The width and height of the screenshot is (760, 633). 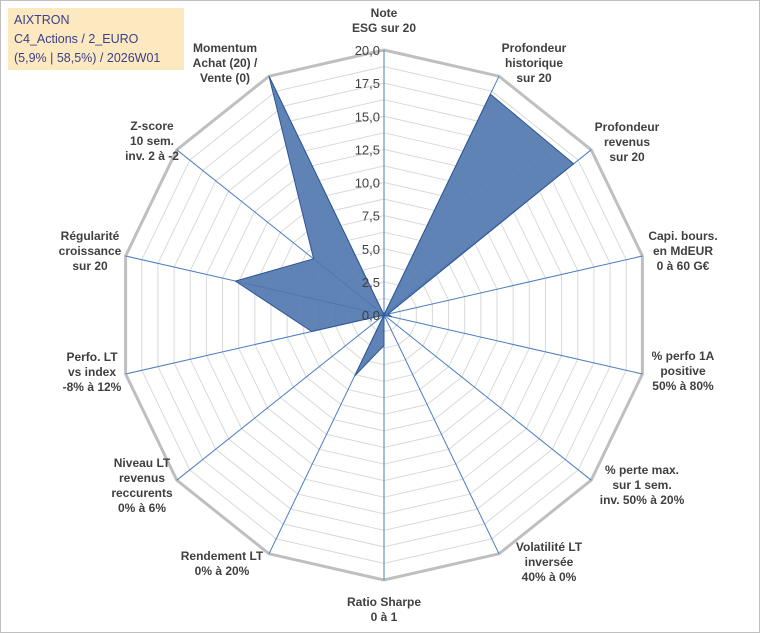 I want to click on tick-label: 7,5, so click(x=371, y=216).